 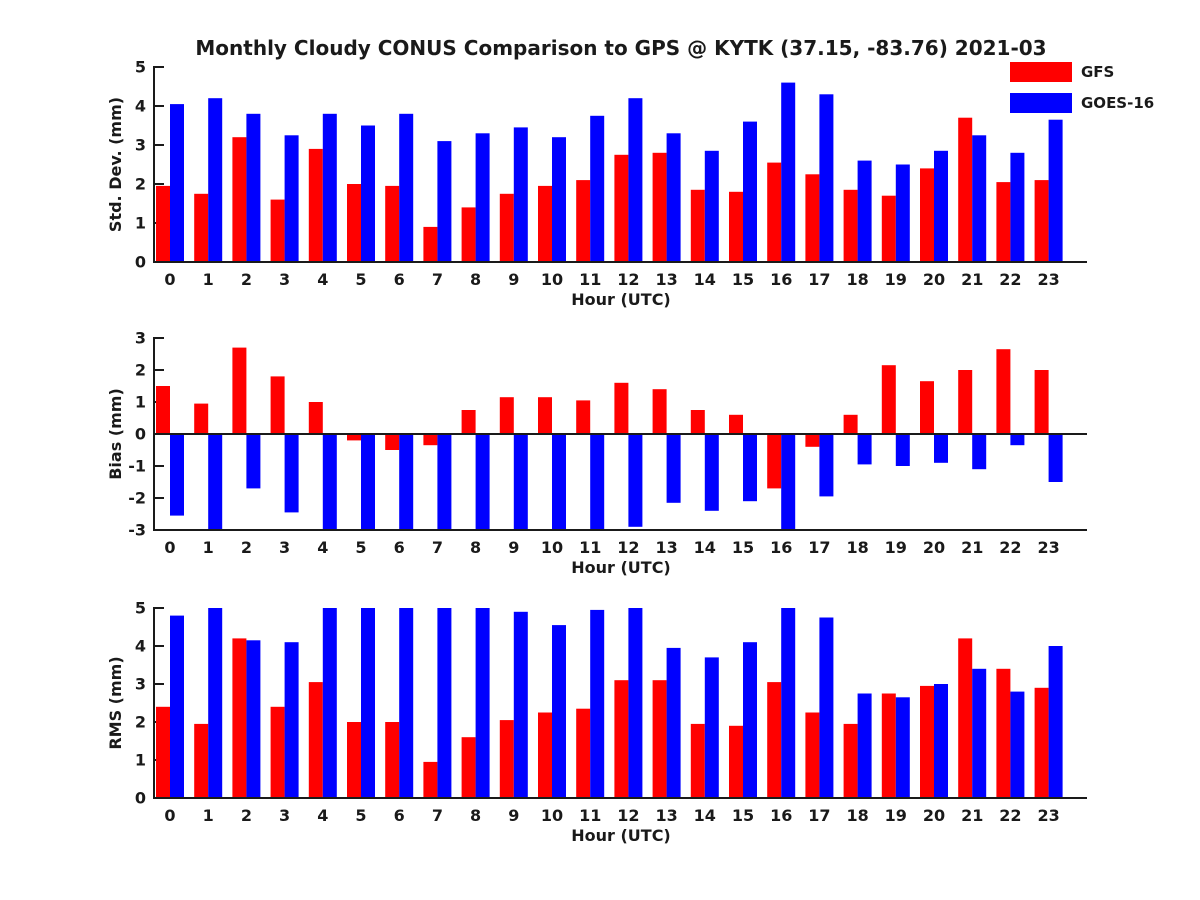 I want to click on x-tick-label: 9, so click(x=513, y=547).